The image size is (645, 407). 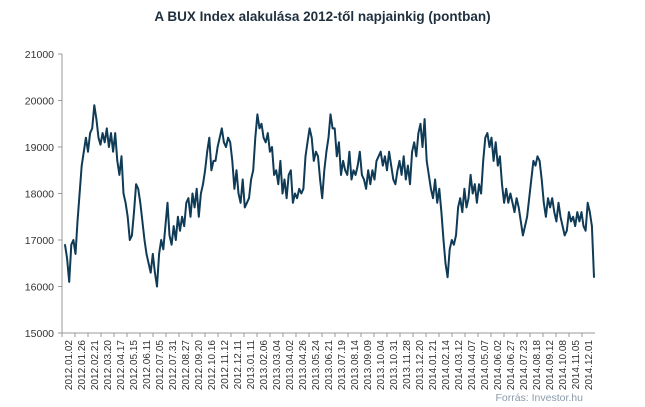 I want to click on x-tick-label: 2012.07.05, so click(x=160, y=365).